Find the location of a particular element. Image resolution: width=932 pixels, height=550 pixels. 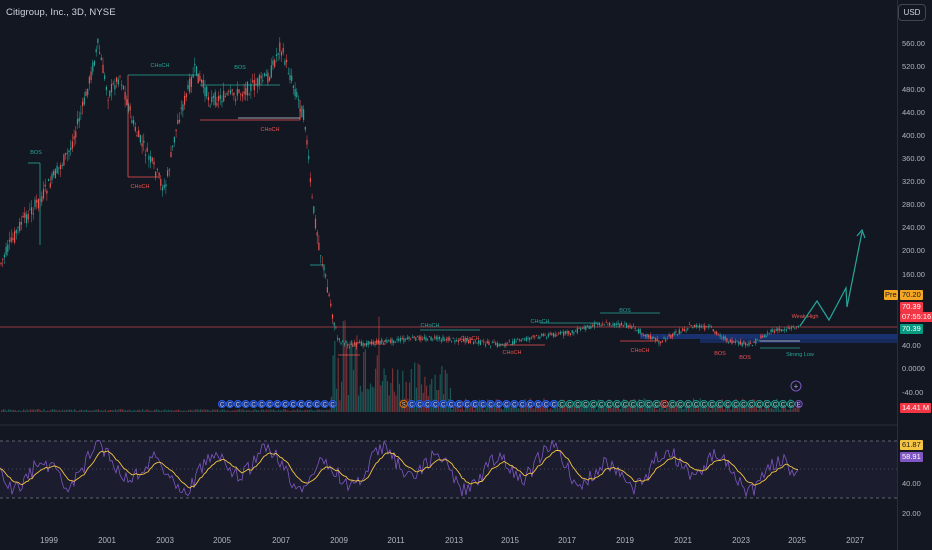

symbol-title: Citigroup, Inc., 3D, NYSE is located at coordinates (61, 12).